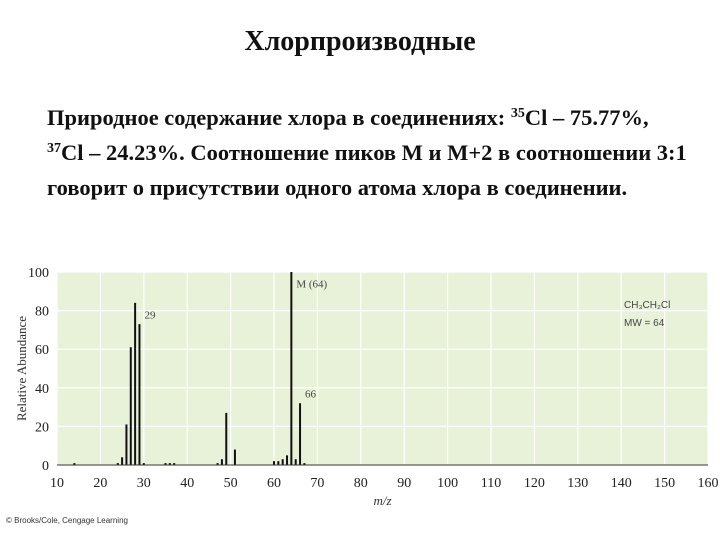  I want to click on x-tick-label: 130, so click(577, 483).